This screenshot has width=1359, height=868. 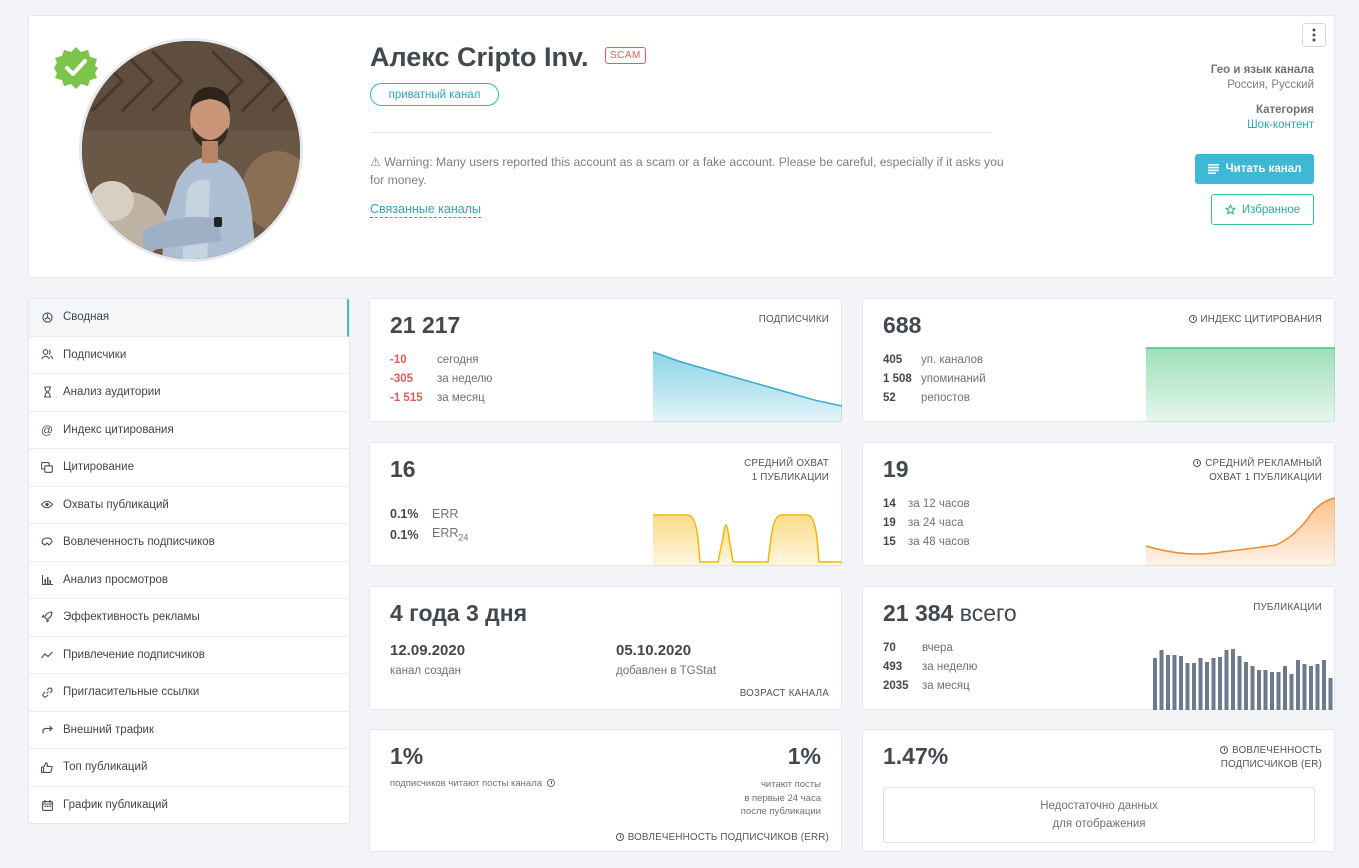 What do you see at coordinates (47, 317) in the screenshot?
I see `summary-icon` at bounding box center [47, 317].